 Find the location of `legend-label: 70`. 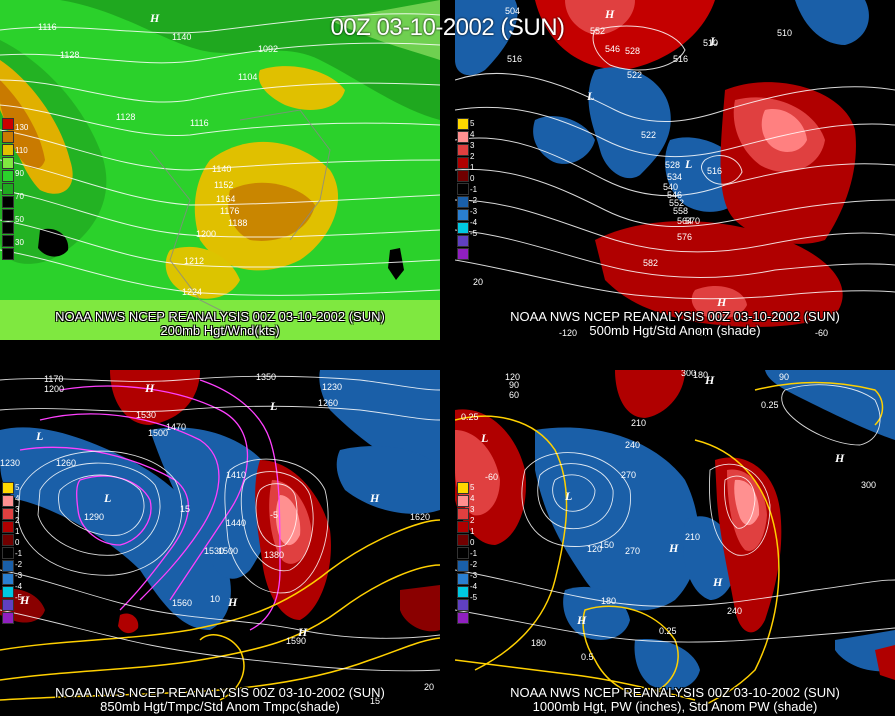

legend-label: 70 is located at coordinates (19, 196).